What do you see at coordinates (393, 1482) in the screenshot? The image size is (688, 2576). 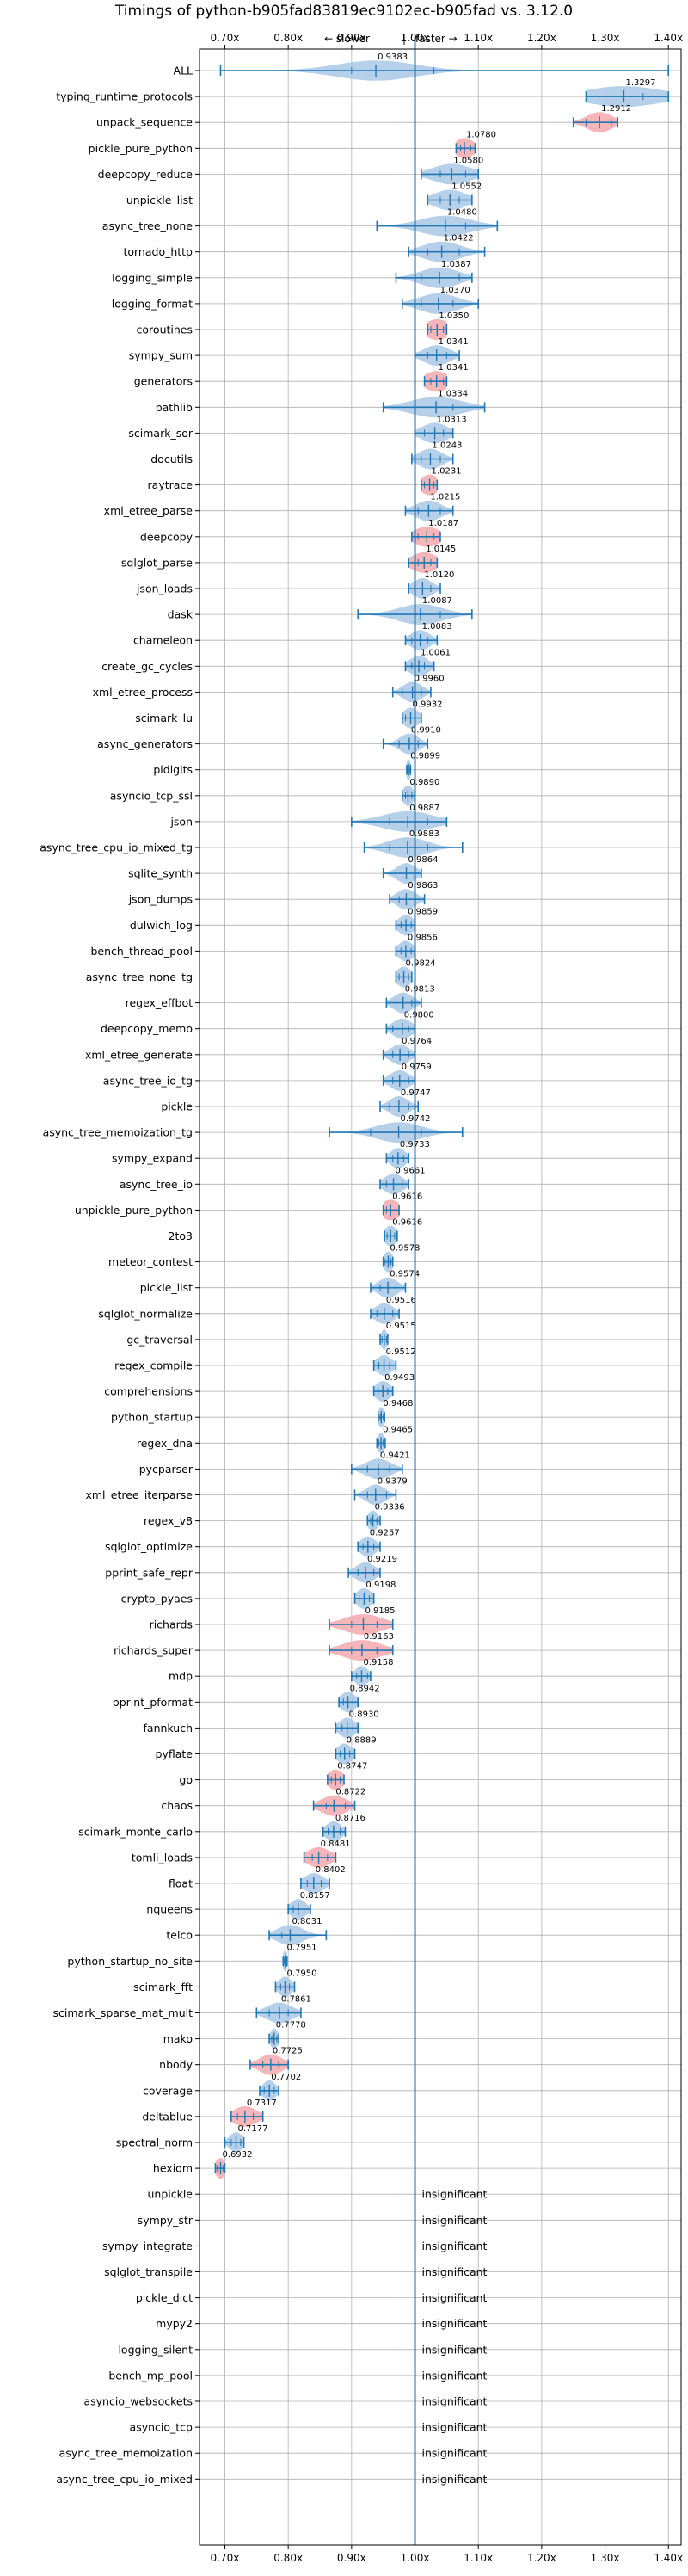 I see `mean-value-label: 0.9379` at bounding box center [393, 1482].